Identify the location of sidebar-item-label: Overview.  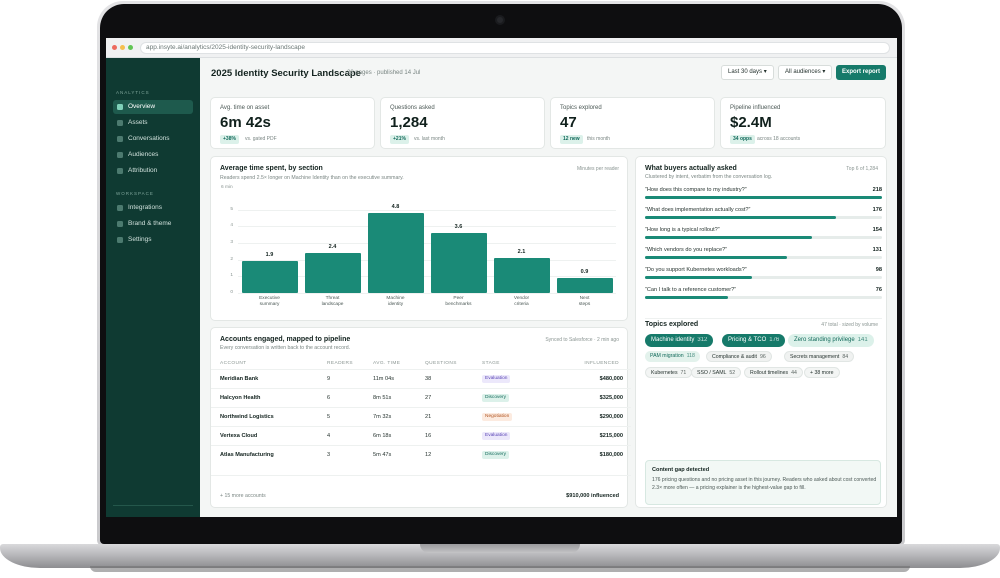
(142, 106).